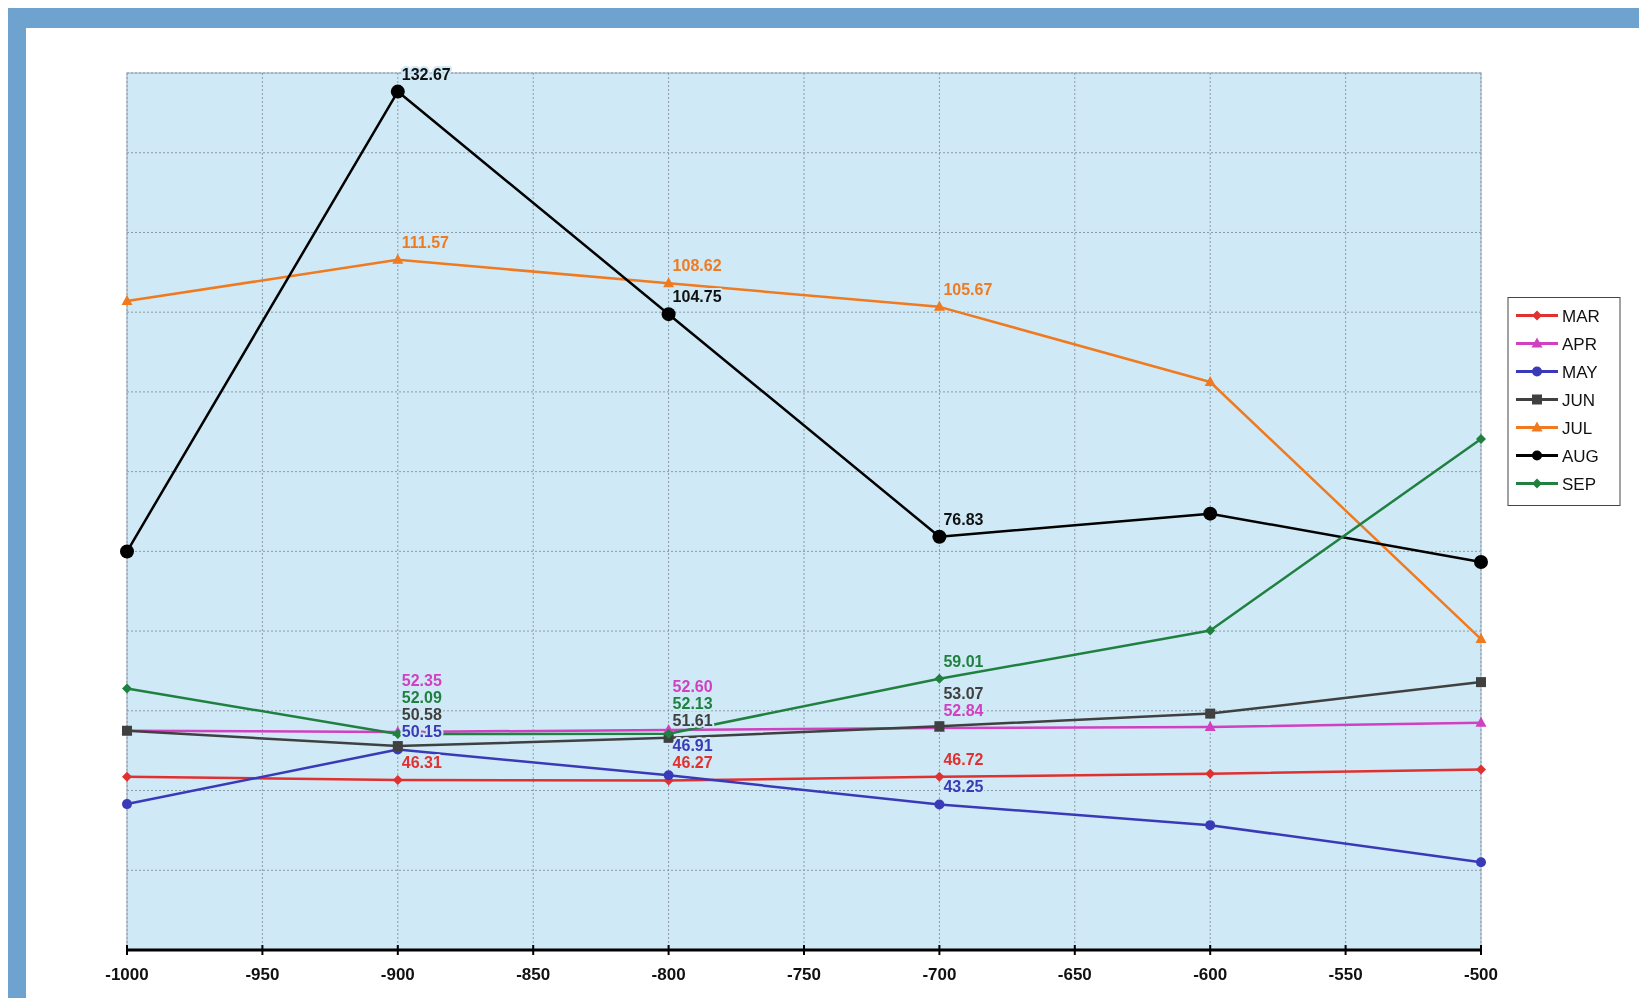  What do you see at coordinates (692, 686) in the screenshot?
I see `data-label: 52.60` at bounding box center [692, 686].